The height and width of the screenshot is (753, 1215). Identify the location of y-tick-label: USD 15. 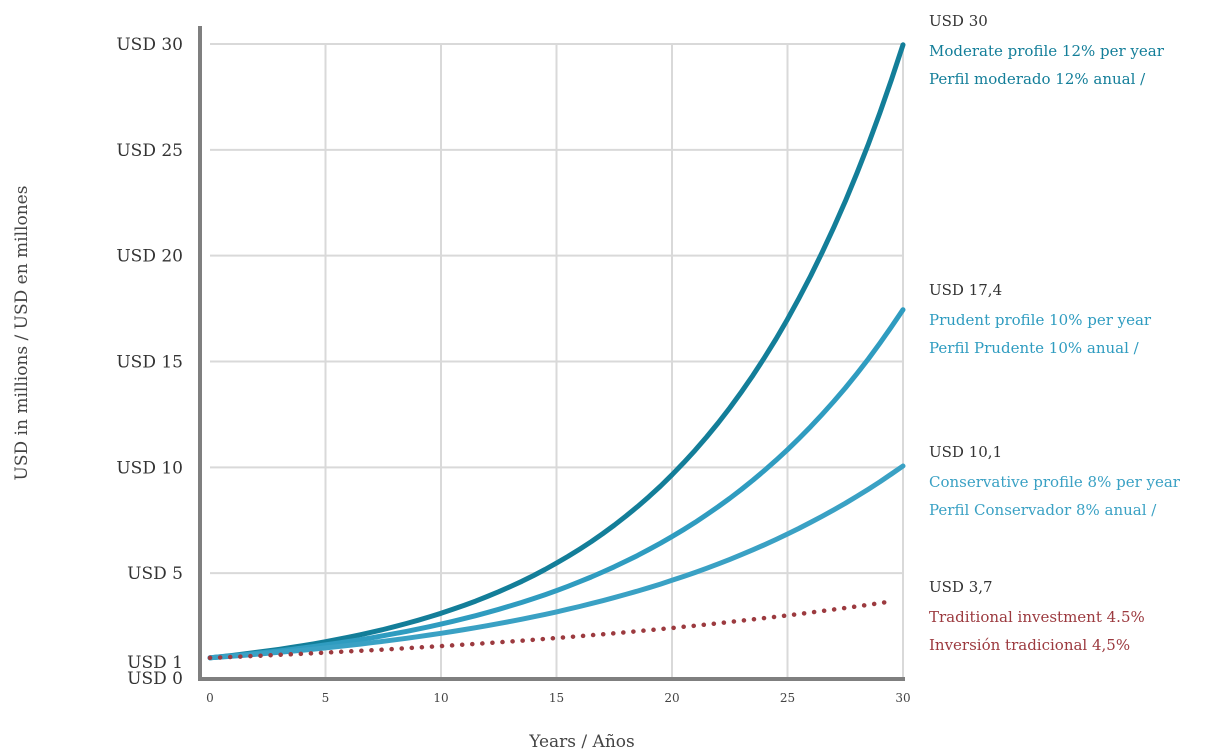
(149, 363).